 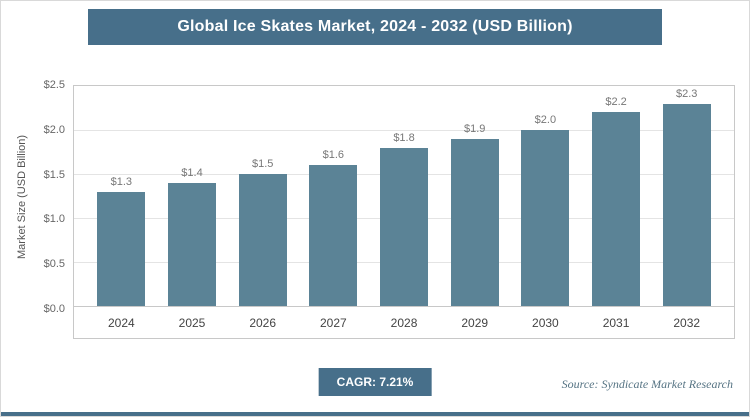 I want to click on bottom-accent-bar, so click(x=375, y=414).